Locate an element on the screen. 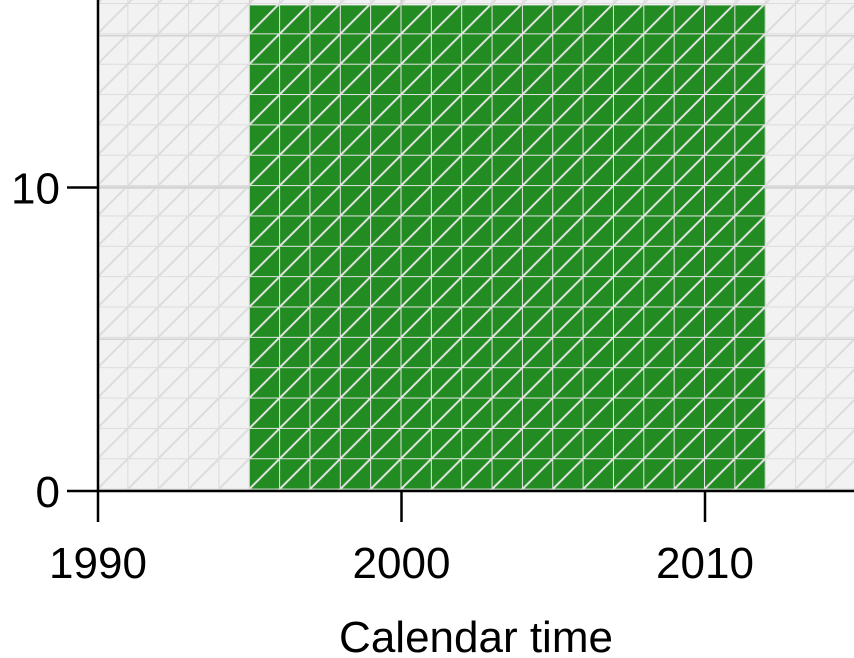  x-axis-title: Calendar time is located at coordinates (476, 635).